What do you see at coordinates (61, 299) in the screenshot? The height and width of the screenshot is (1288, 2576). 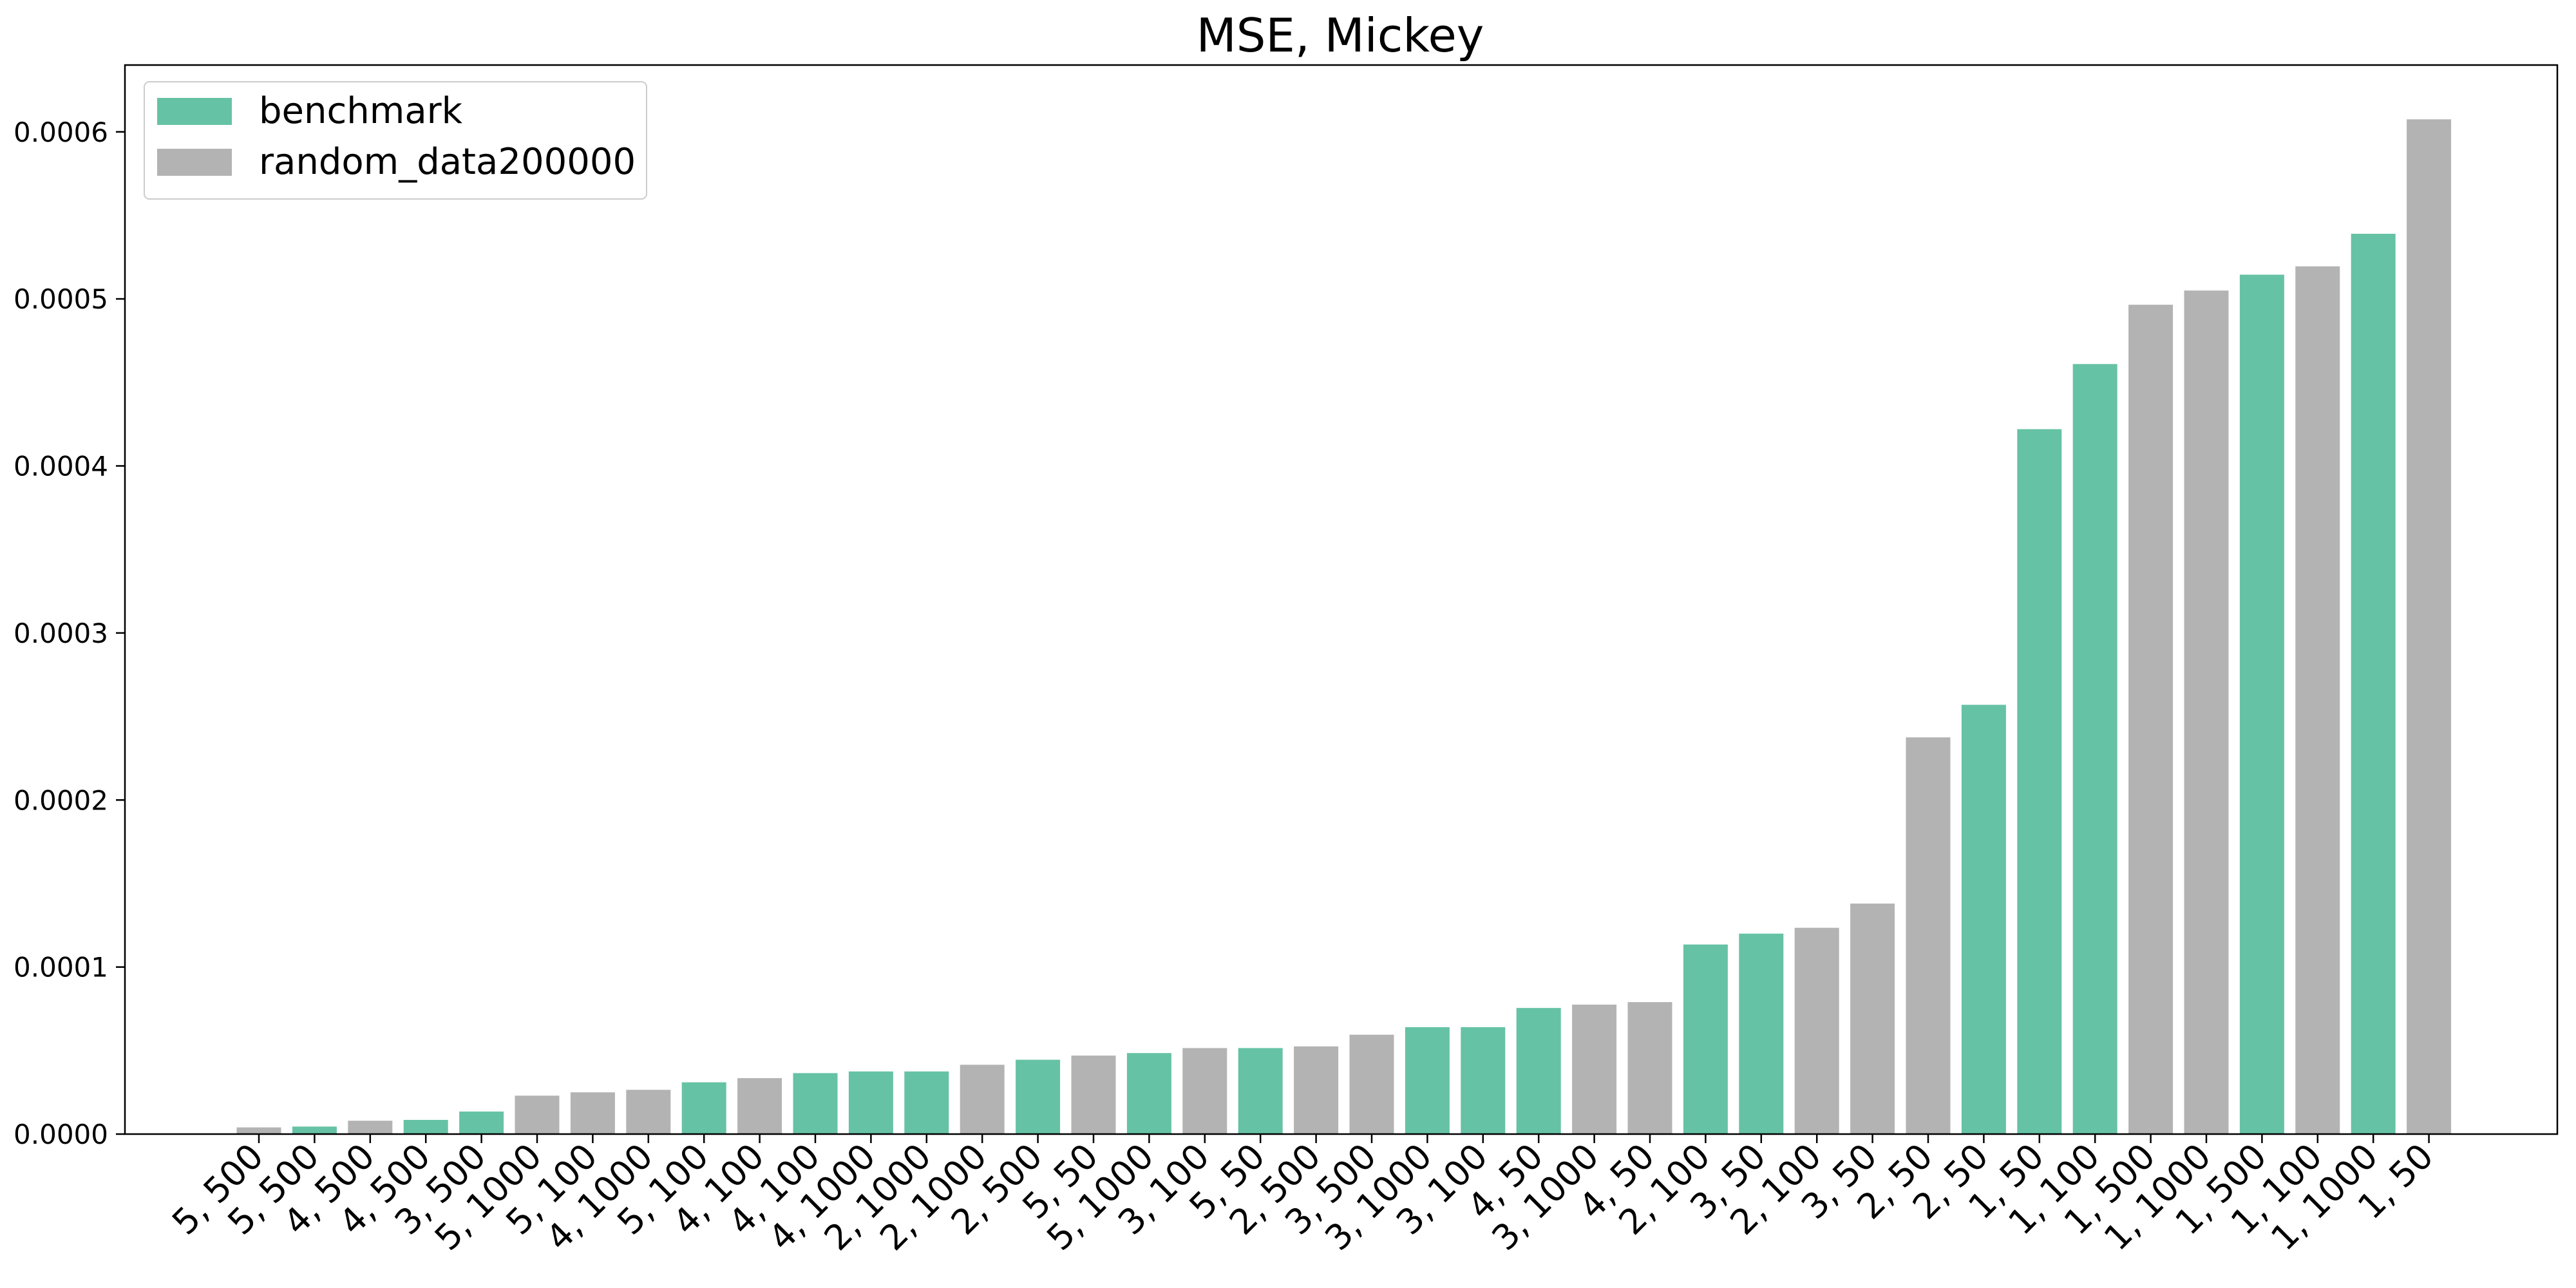 I see `y-tick-label-5: 0.0005` at bounding box center [61, 299].